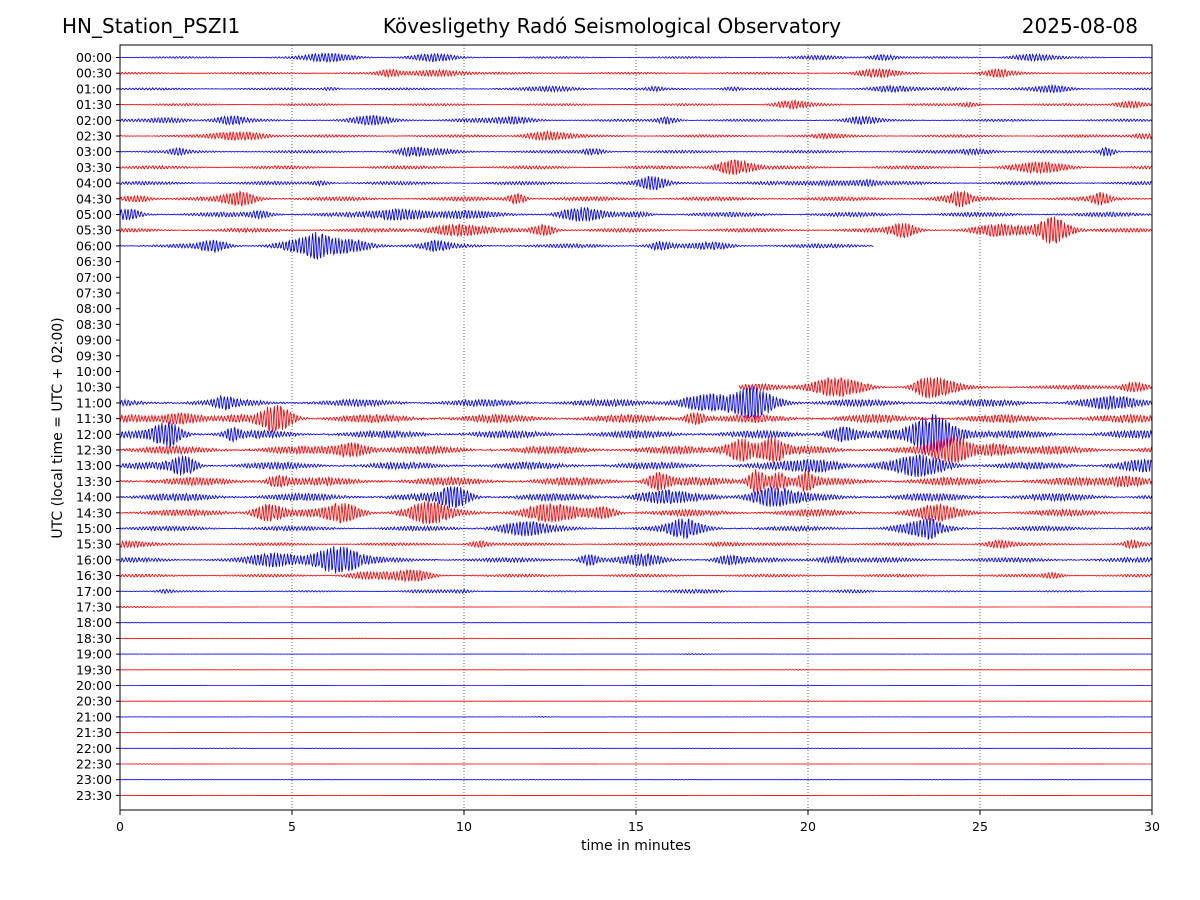 The width and height of the screenshot is (1200, 900). Describe the element at coordinates (496, 246) in the screenshot. I see `trace-06:00` at that location.